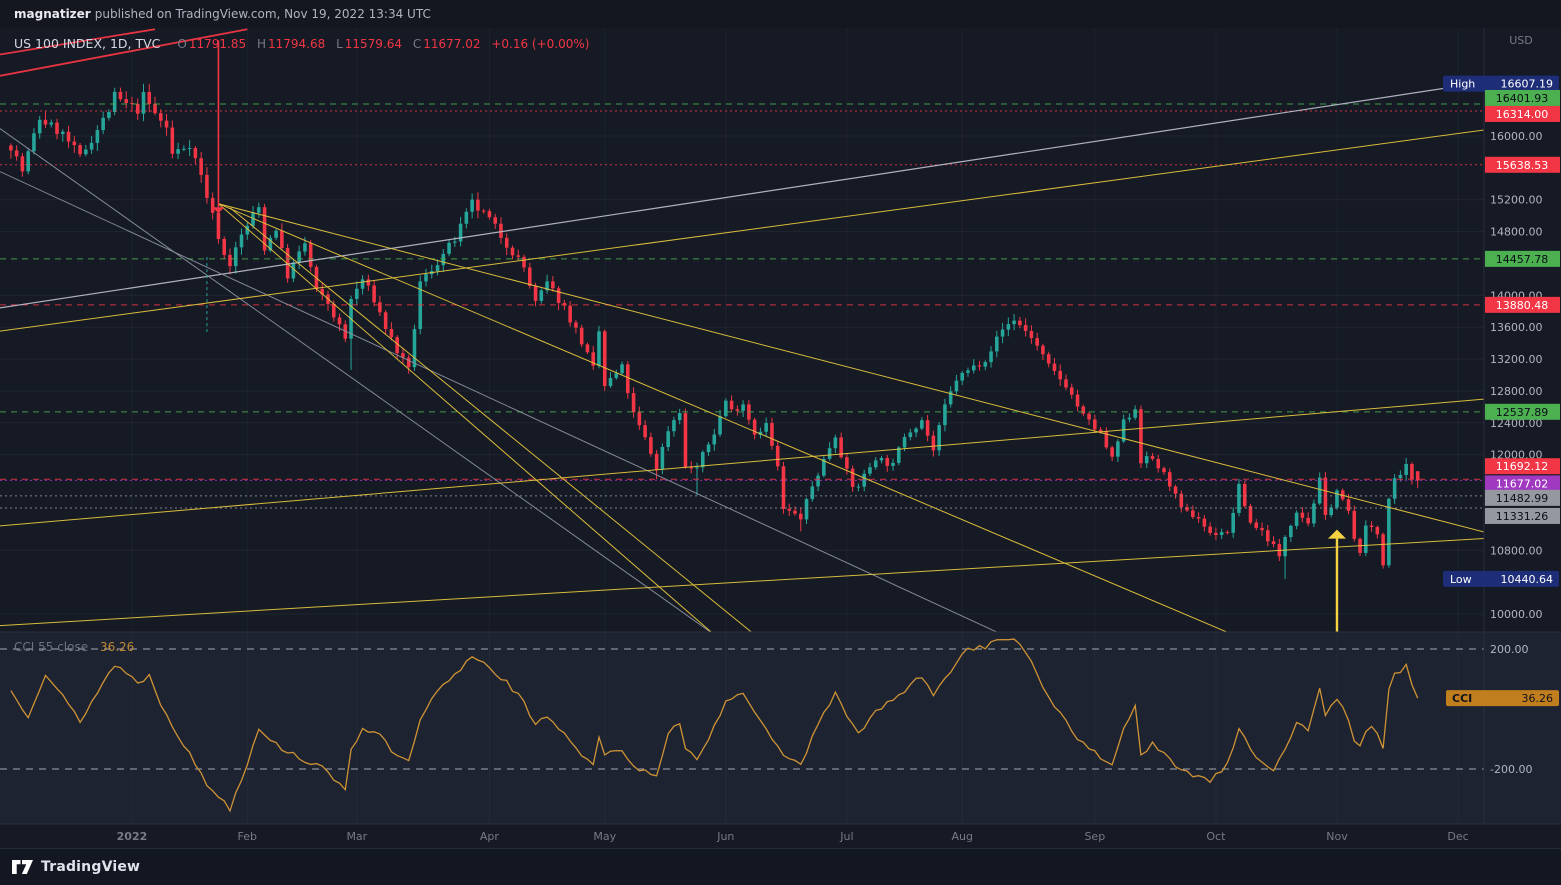 This screenshot has width=1561, height=885. Describe the element at coordinates (1509, 649) in the screenshot. I see `svg-text: 200.00` at that location.